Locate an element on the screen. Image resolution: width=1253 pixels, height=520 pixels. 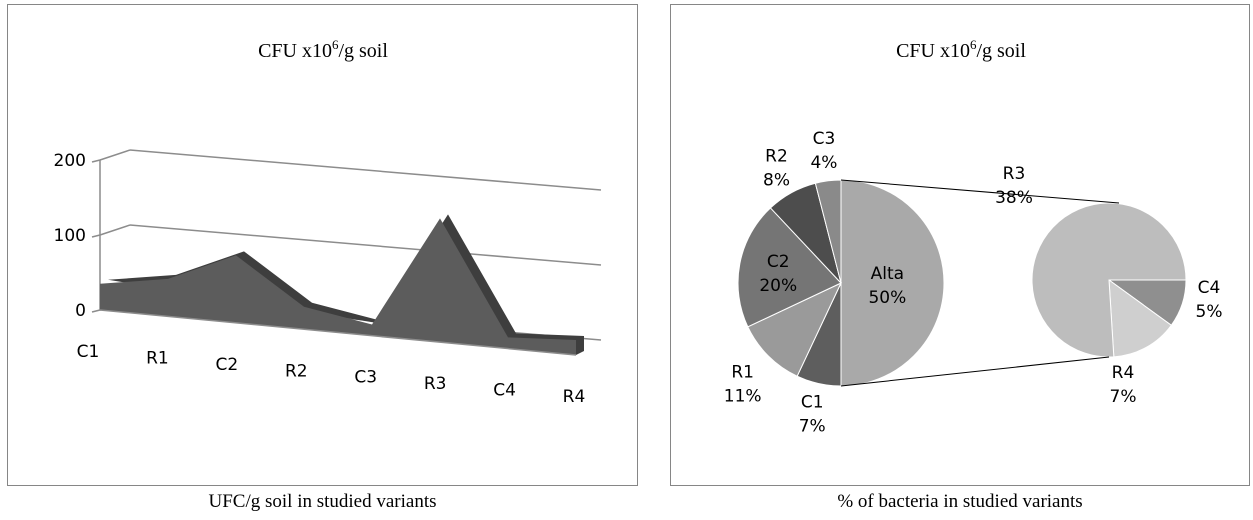
connector-line-bottom is located at coordinates (975, 371).